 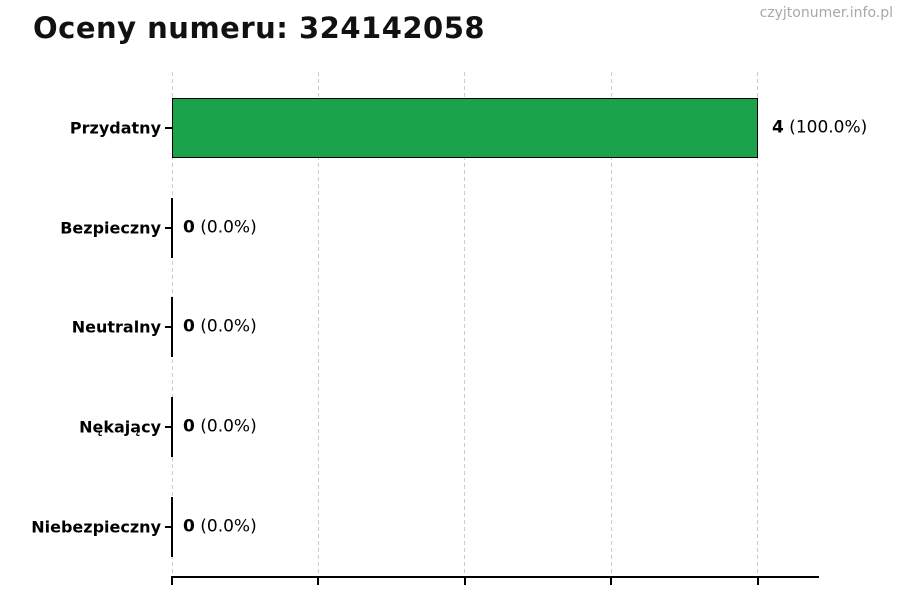 What do you see at coordinates (116, 327) in the screenshot?
I see `category-label: Neutralny` at bounding box center [116, 327].